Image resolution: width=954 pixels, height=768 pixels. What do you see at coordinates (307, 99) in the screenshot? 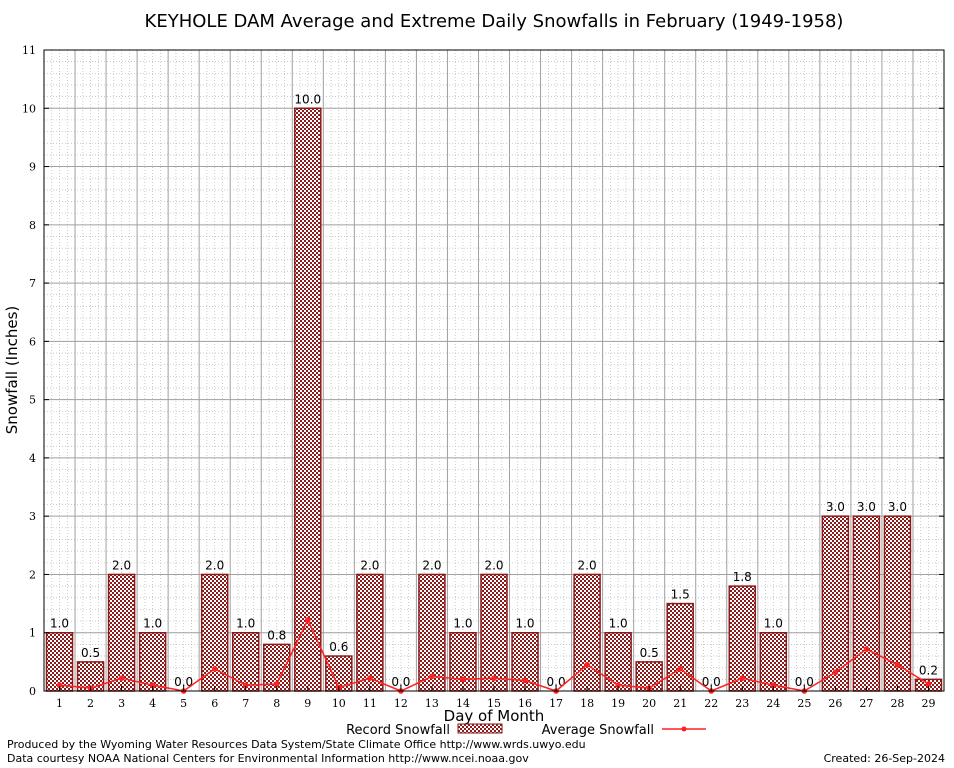
I see `bar-value-label: 10.0` at bounding box center [307, 99].